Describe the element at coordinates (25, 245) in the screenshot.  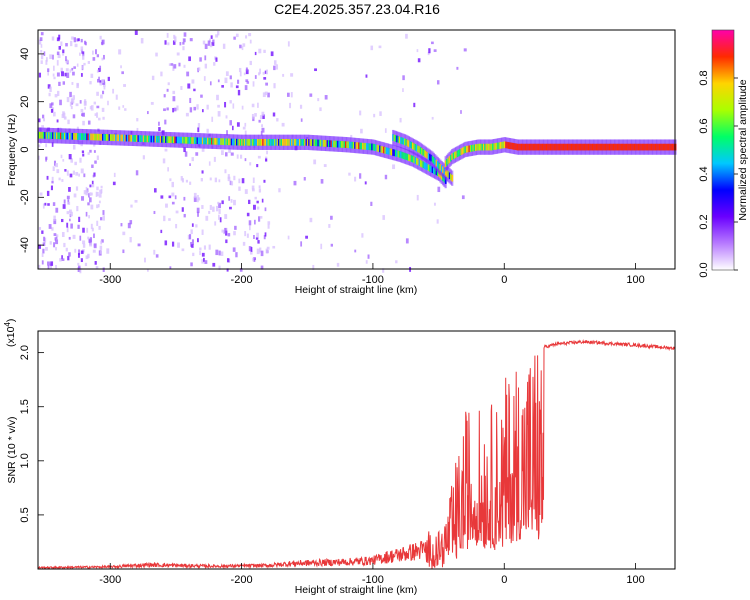
I see `spectrogram-y-tick-label: -40` at that location.